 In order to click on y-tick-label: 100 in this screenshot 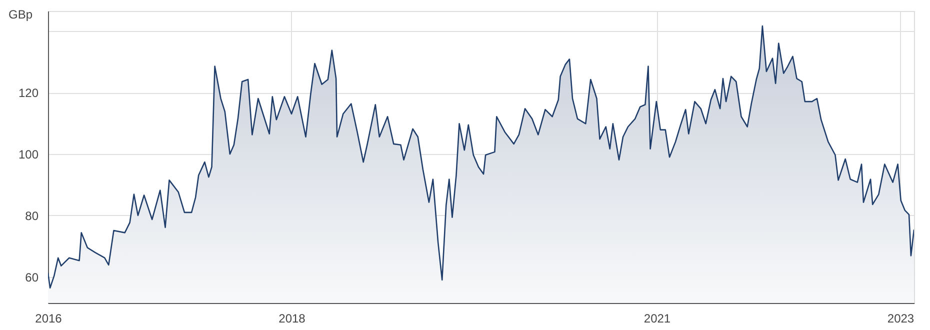, I will do `click(28, 155)`.